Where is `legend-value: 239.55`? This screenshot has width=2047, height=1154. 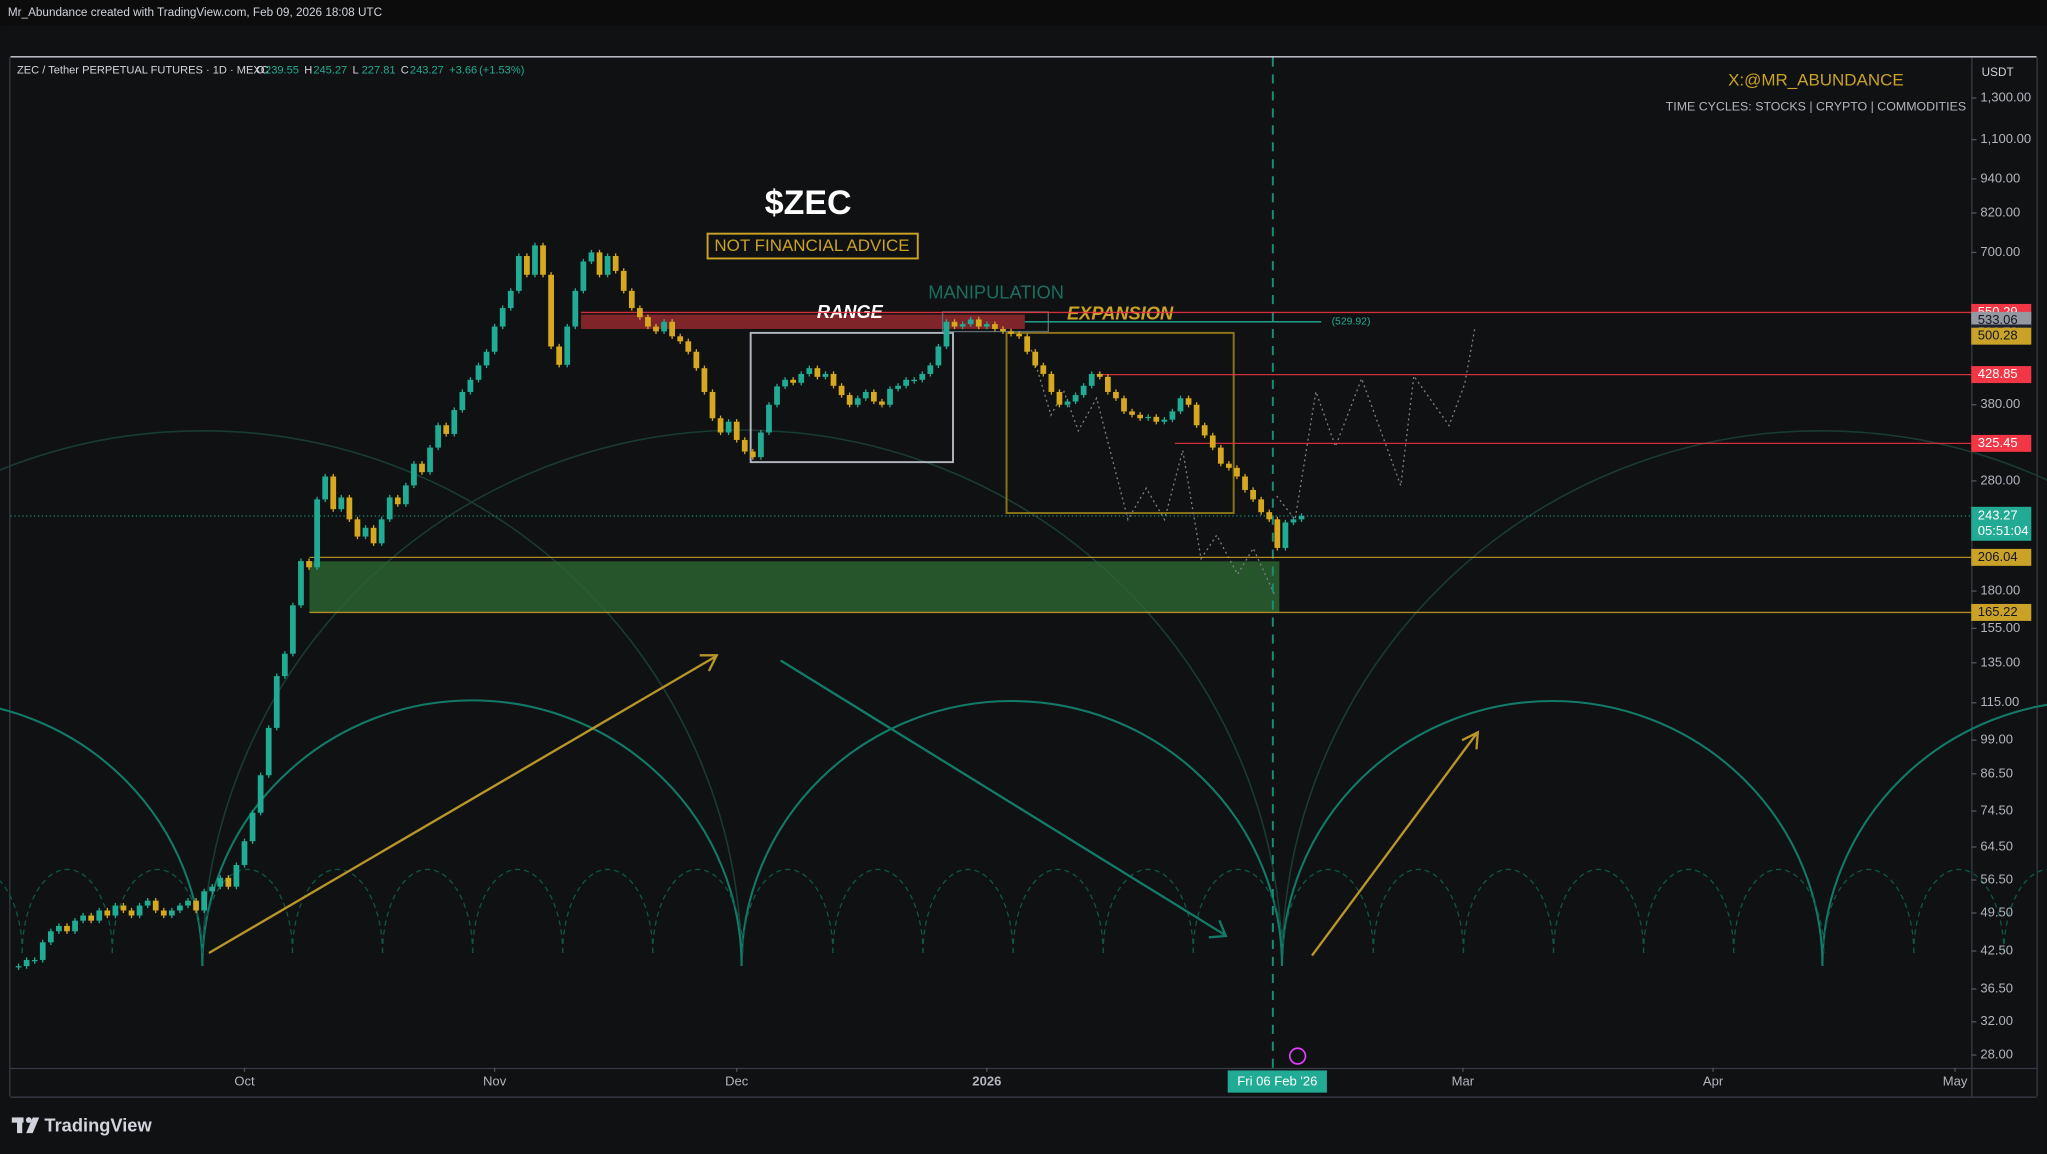 legend-value: 239.55 is located at coordinates (282, 70).